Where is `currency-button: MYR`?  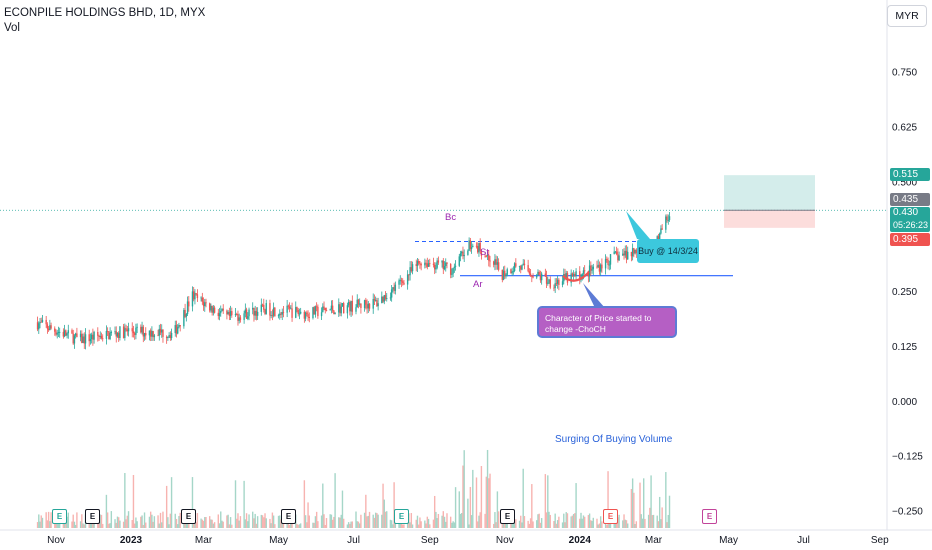
currency-button: MYR is located at coordinates (907, 16).